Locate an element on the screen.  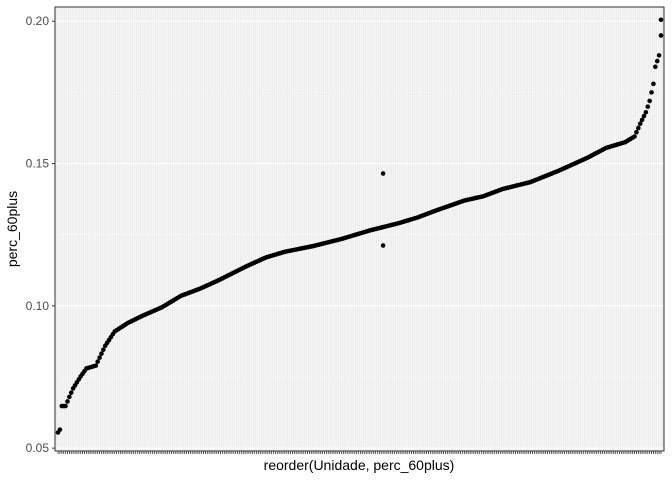
x-axis-title: reorder(Unidade, perc_60plus) is located at coordinates (359, 465).